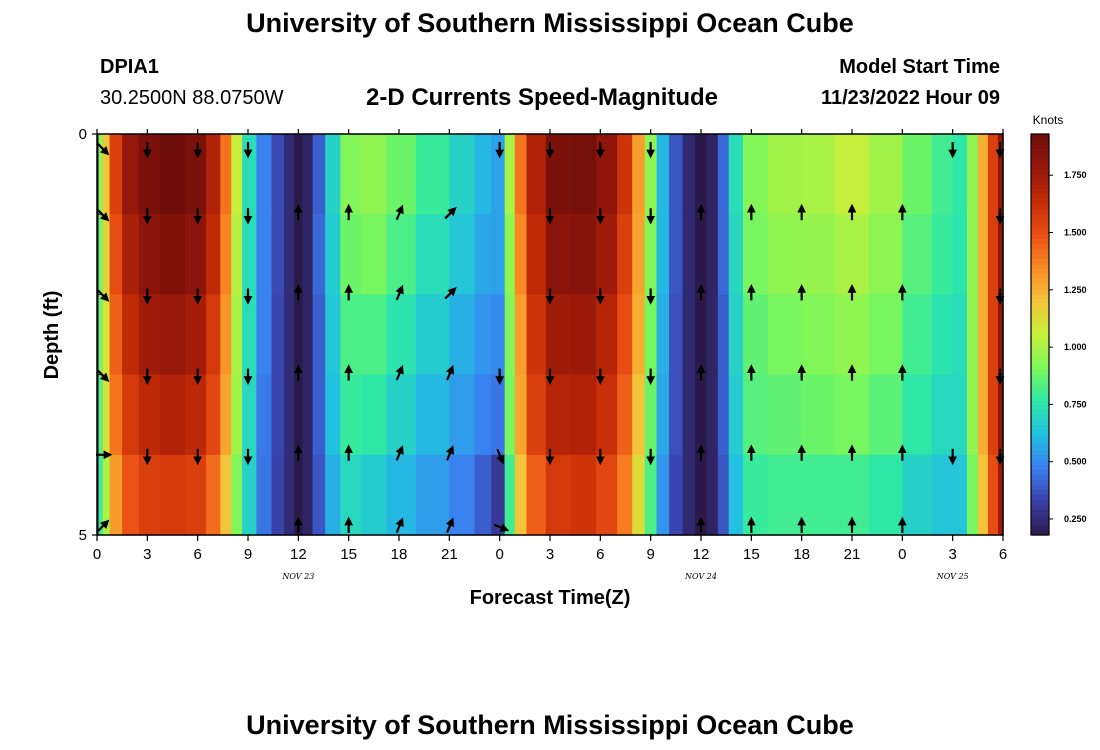 The height and width of the screenshot is (750, 1100). Describe the element at coordinates (298, 554) in the screenshot. I see `x-tick-label: 12` at that location.